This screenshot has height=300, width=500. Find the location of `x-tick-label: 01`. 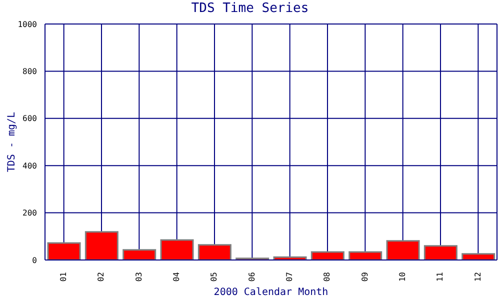

x-tick-label: 01 is located at coordinates (63, 277).